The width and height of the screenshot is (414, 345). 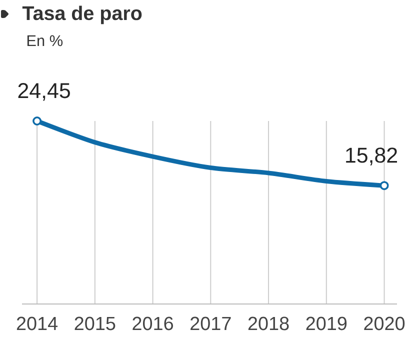 I want to click on chart-title: Tasa de paro, so click(x=82, y=15).